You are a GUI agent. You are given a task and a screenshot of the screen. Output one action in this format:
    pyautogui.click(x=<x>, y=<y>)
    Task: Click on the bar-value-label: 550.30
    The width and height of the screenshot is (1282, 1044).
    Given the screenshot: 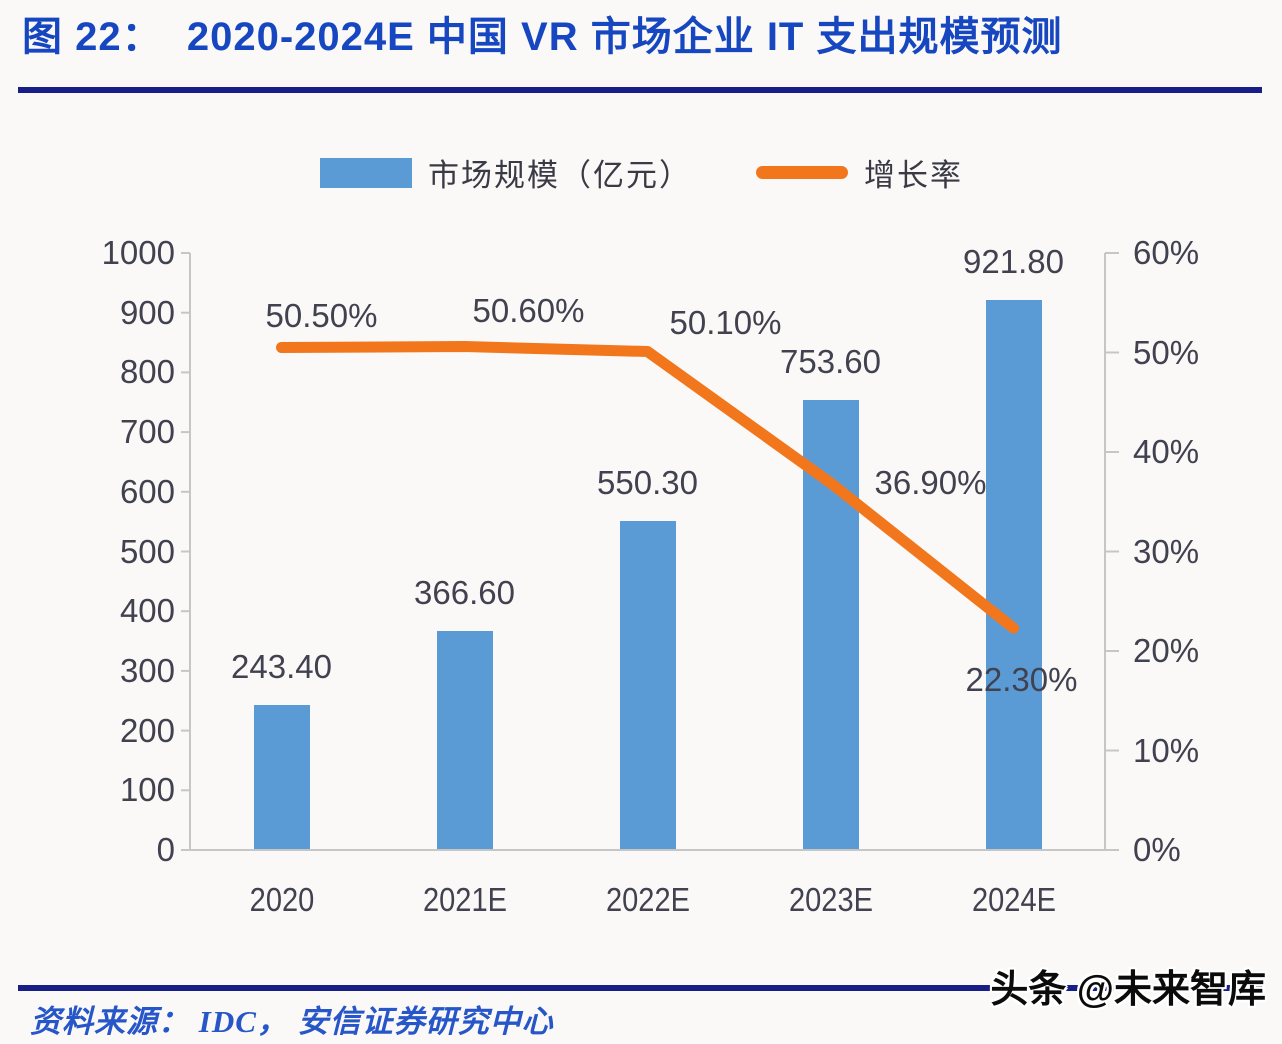 What is the action you would take?
    pyautogui.click(x=647, y=483)
    